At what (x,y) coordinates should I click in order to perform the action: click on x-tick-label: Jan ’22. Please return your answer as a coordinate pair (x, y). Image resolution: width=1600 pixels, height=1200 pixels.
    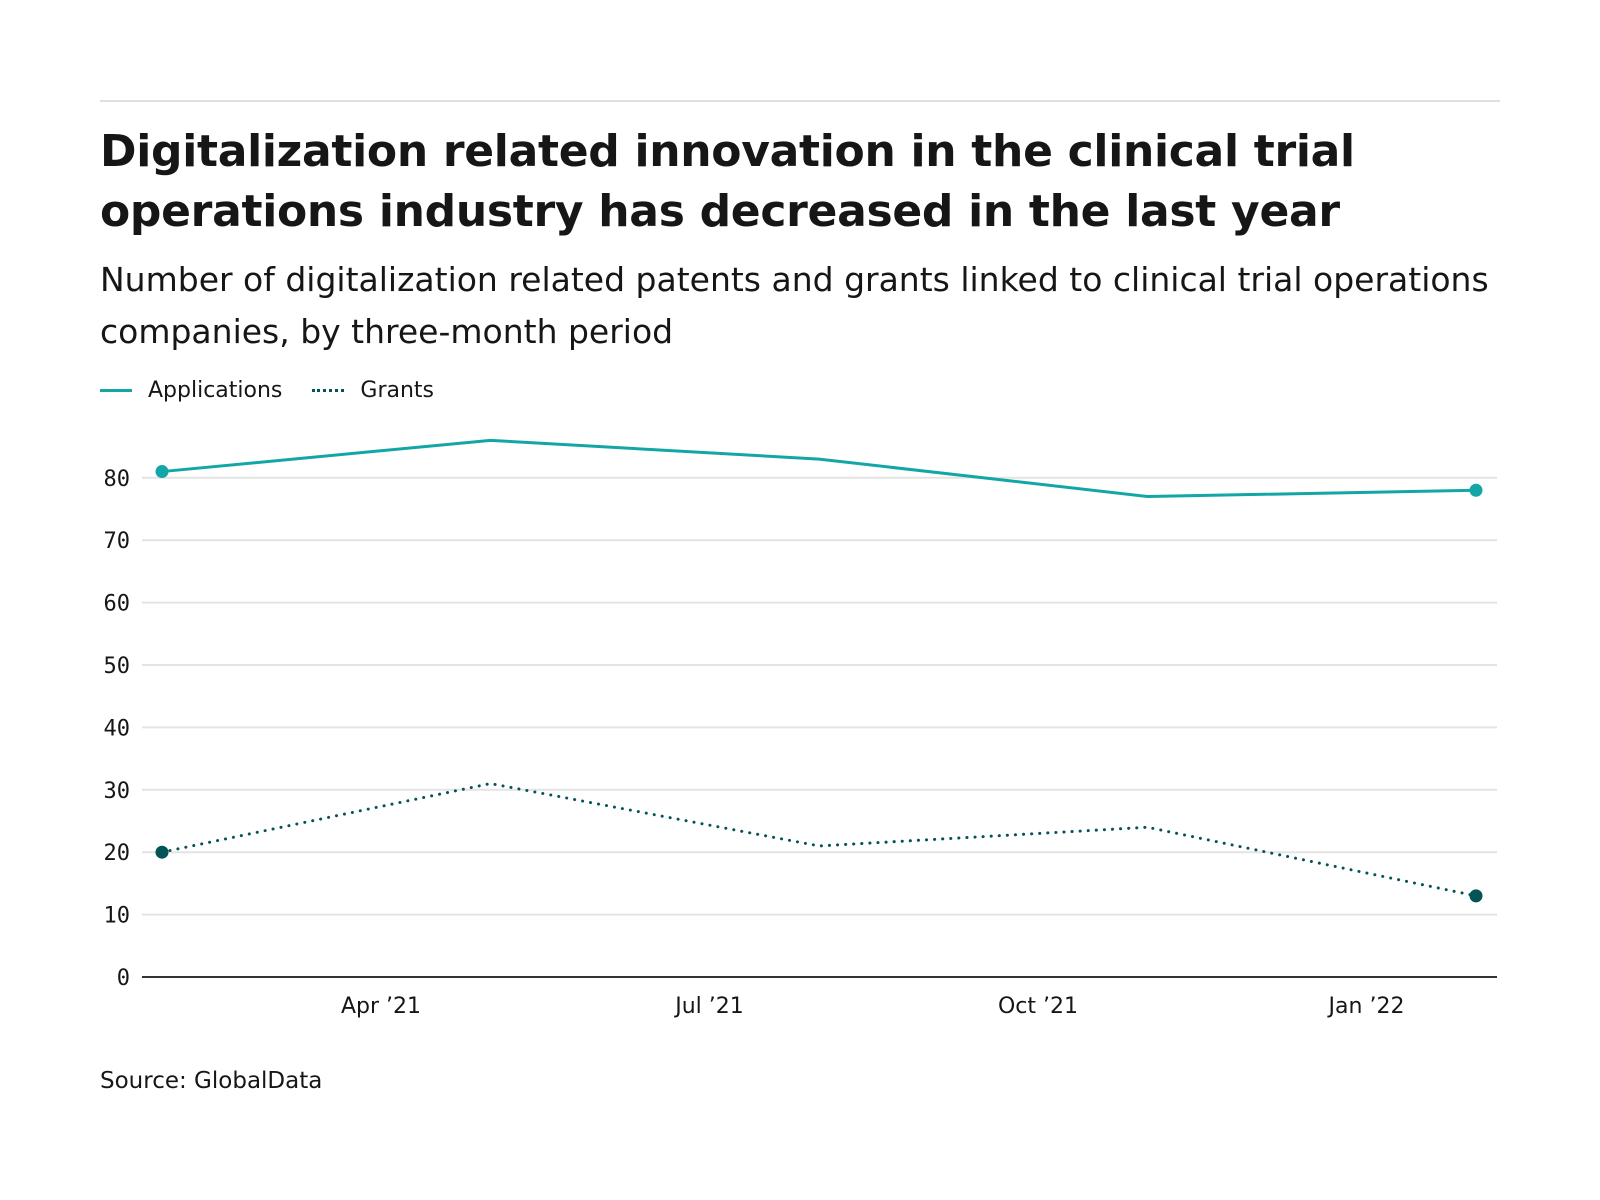
    Looking at the image, I should click on (1366, 1006).